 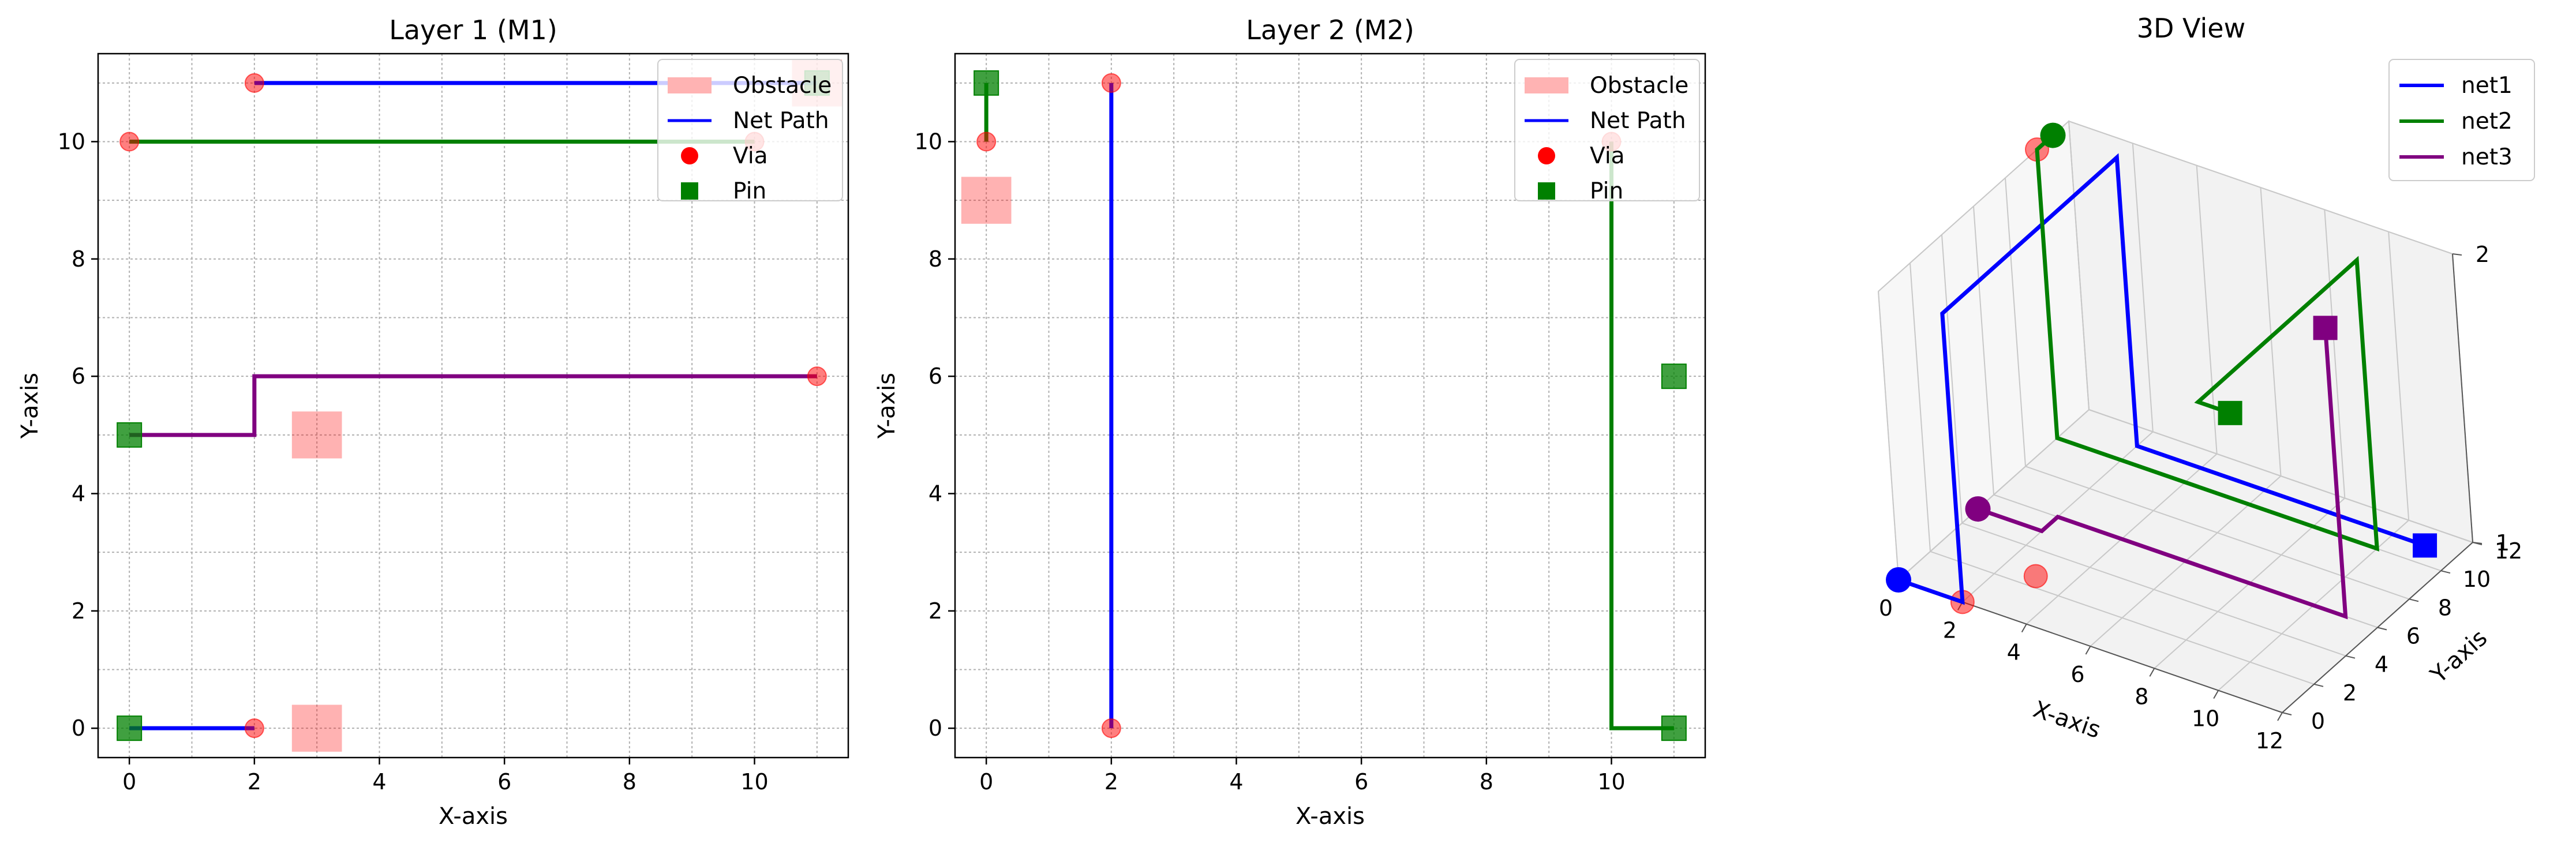 What do you see at coordinates (2462, 398) in the screenshot?
I see `z-axis-line` at bounding box center [2462, 398].